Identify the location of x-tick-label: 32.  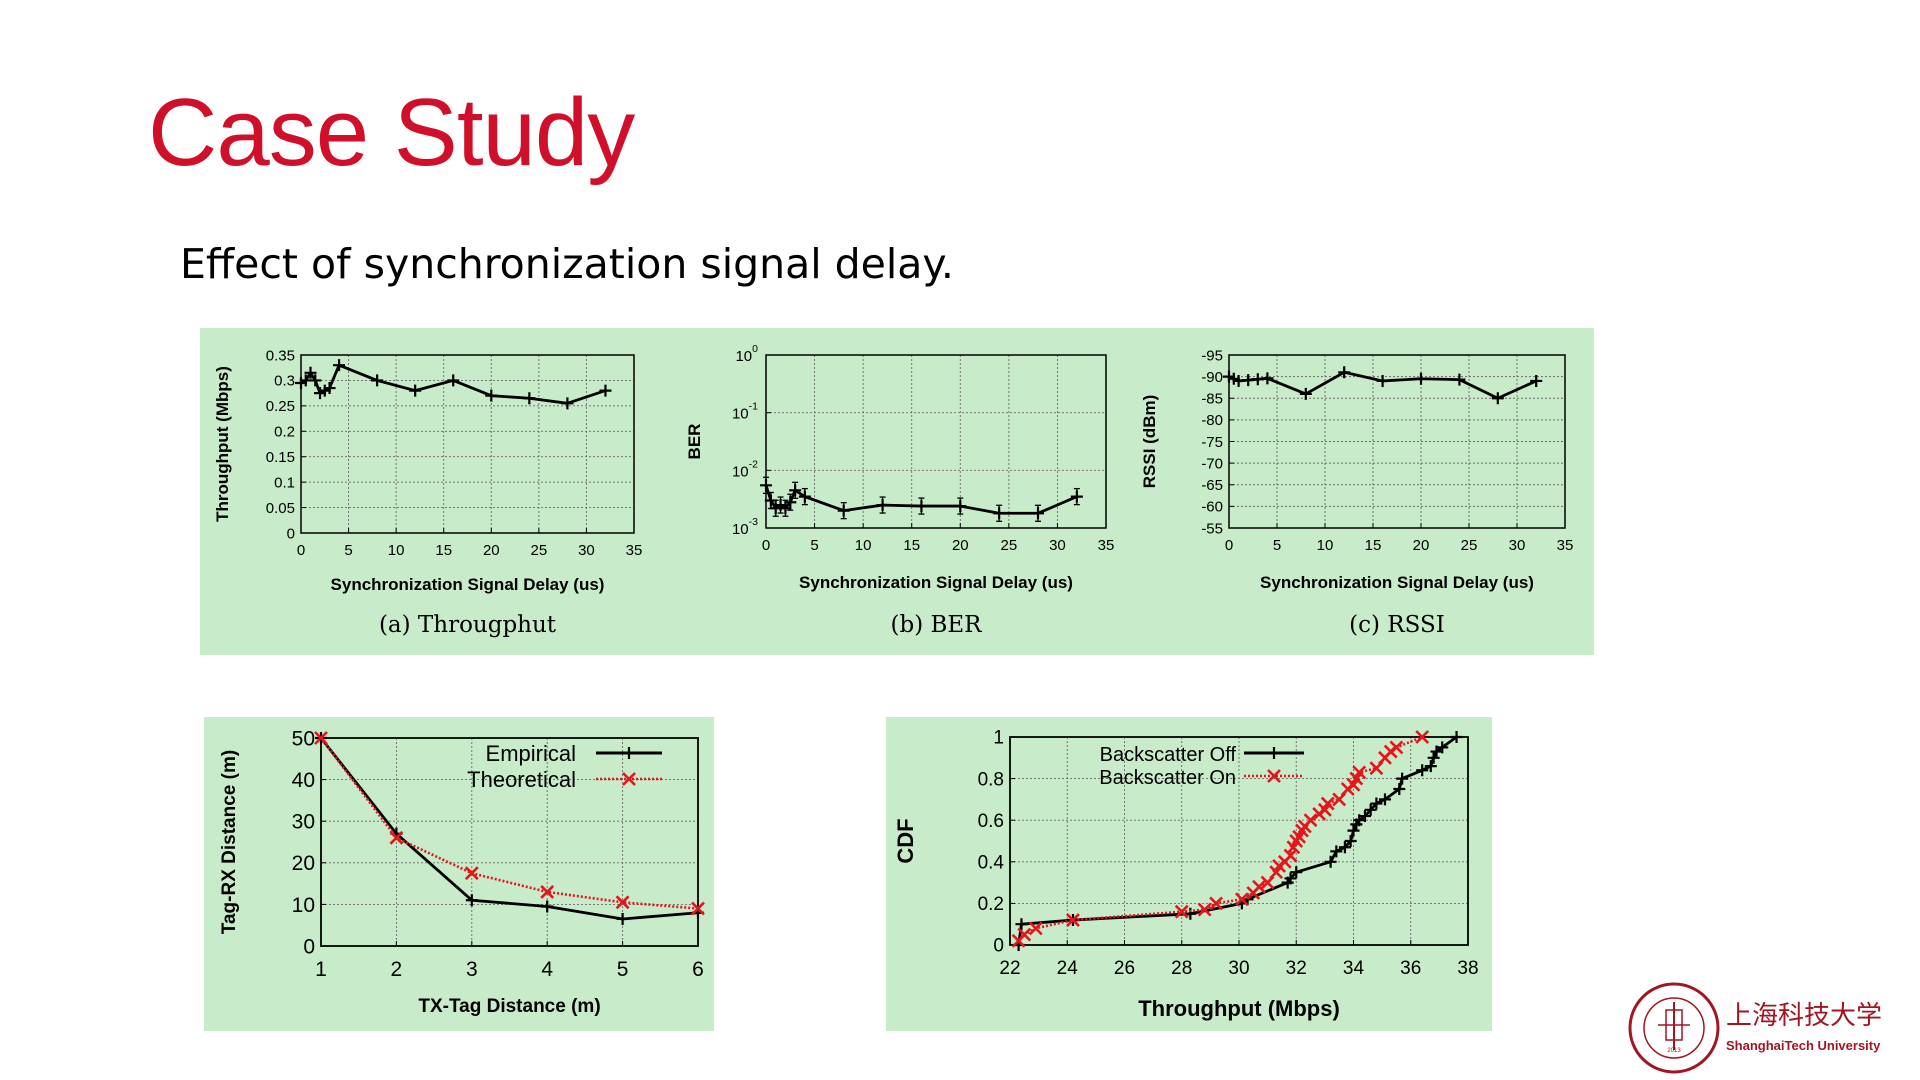
(1296, 968).